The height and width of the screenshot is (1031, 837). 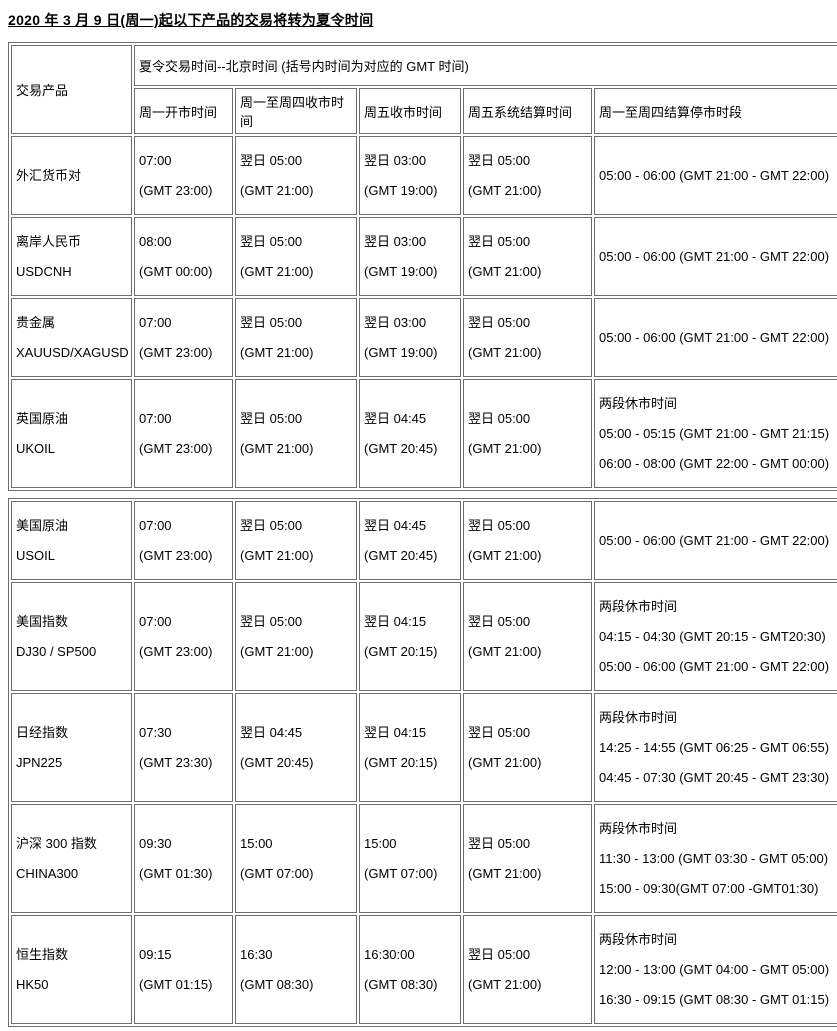 I want to click on friday-close-cell-line: 翌日 03:00, so click(x=395, y=160).